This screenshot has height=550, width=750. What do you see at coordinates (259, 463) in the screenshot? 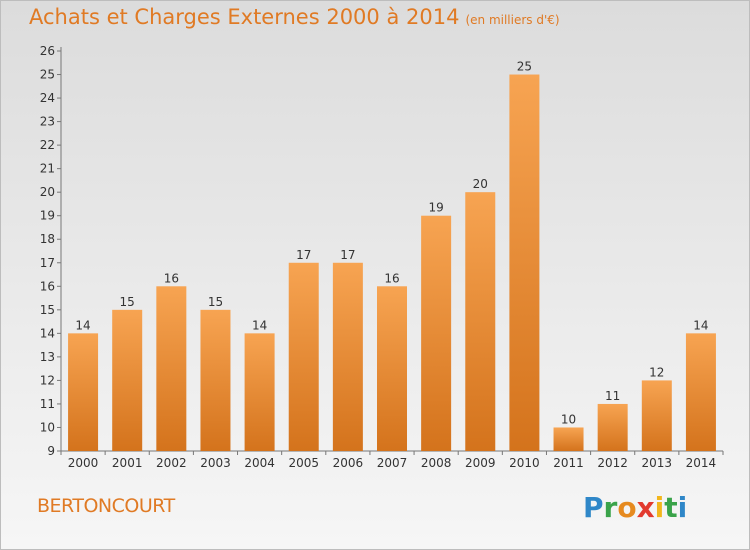
I see `x-tick-label: 2004` at bounding box center [259, 463].